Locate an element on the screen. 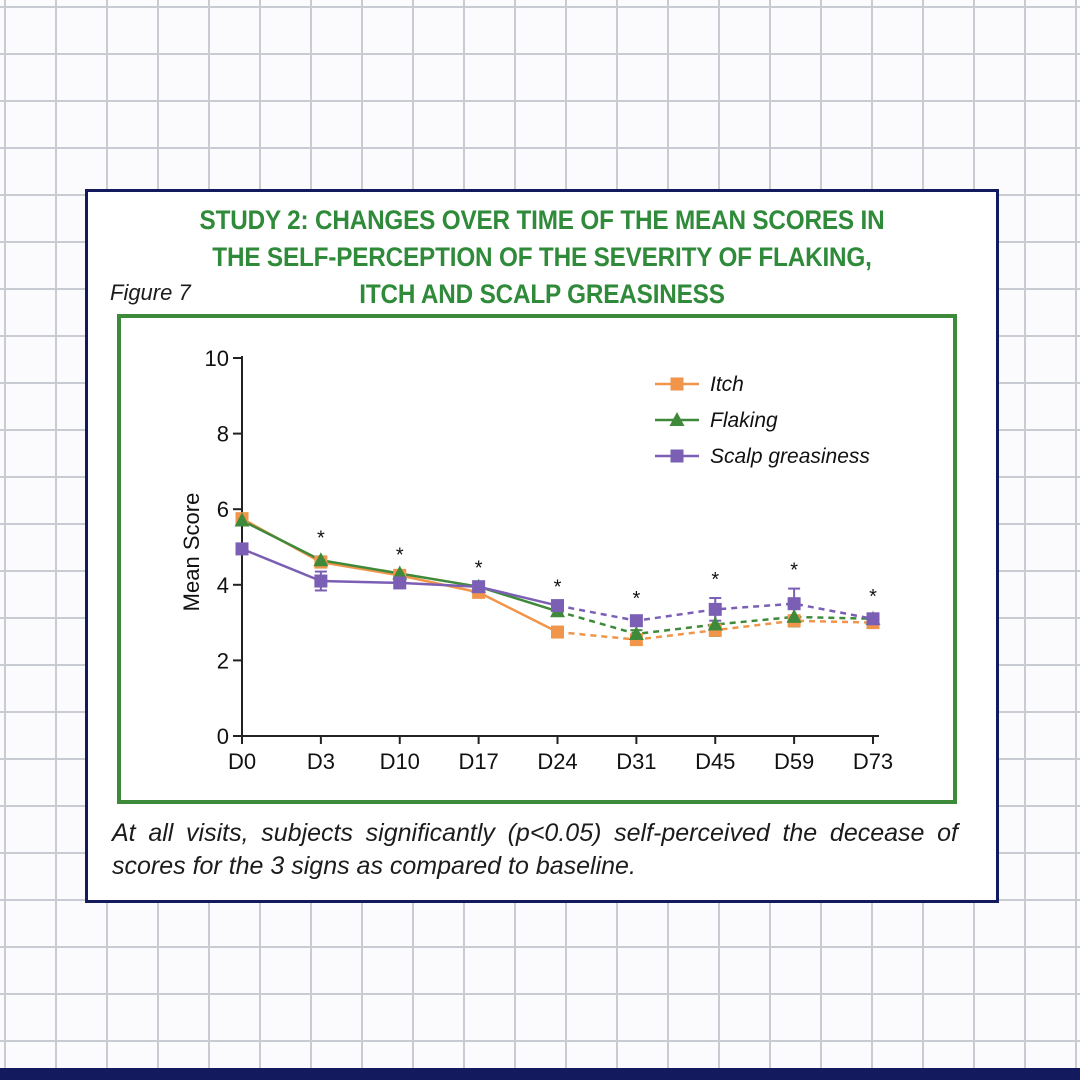  x-tick-label: D10 is located at coordinates (400, 761).